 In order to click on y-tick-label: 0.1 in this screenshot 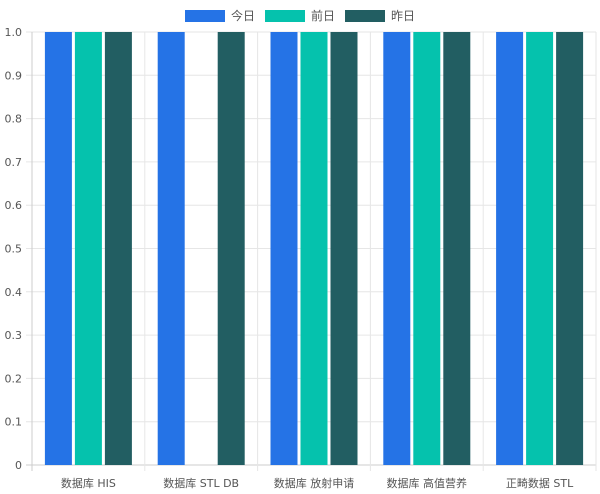, I will do `click(14, 422)`.